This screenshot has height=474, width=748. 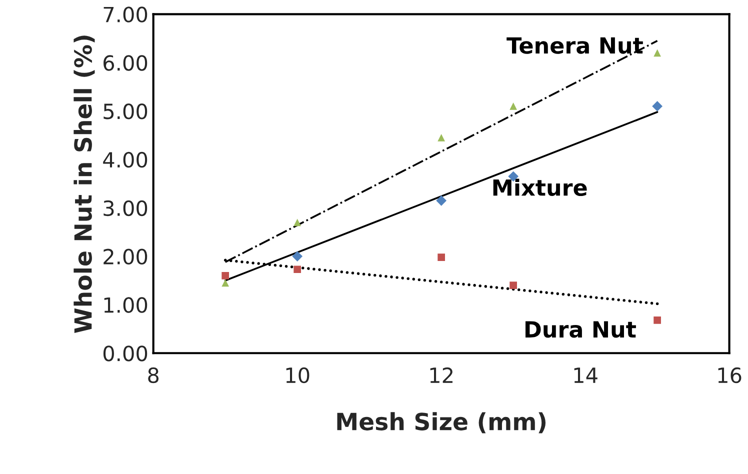 I want to click on y-tick-label: 4.00, so click(x=125, y=160).